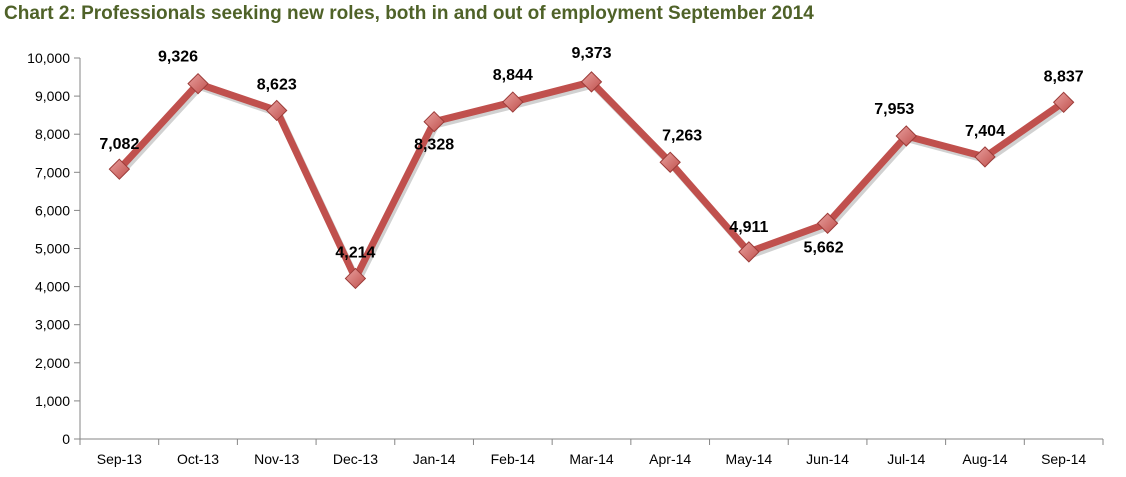 The height and width of the screenshot is (477, 1126). I want to click on y-tick-label: 0, so click(66, 439).